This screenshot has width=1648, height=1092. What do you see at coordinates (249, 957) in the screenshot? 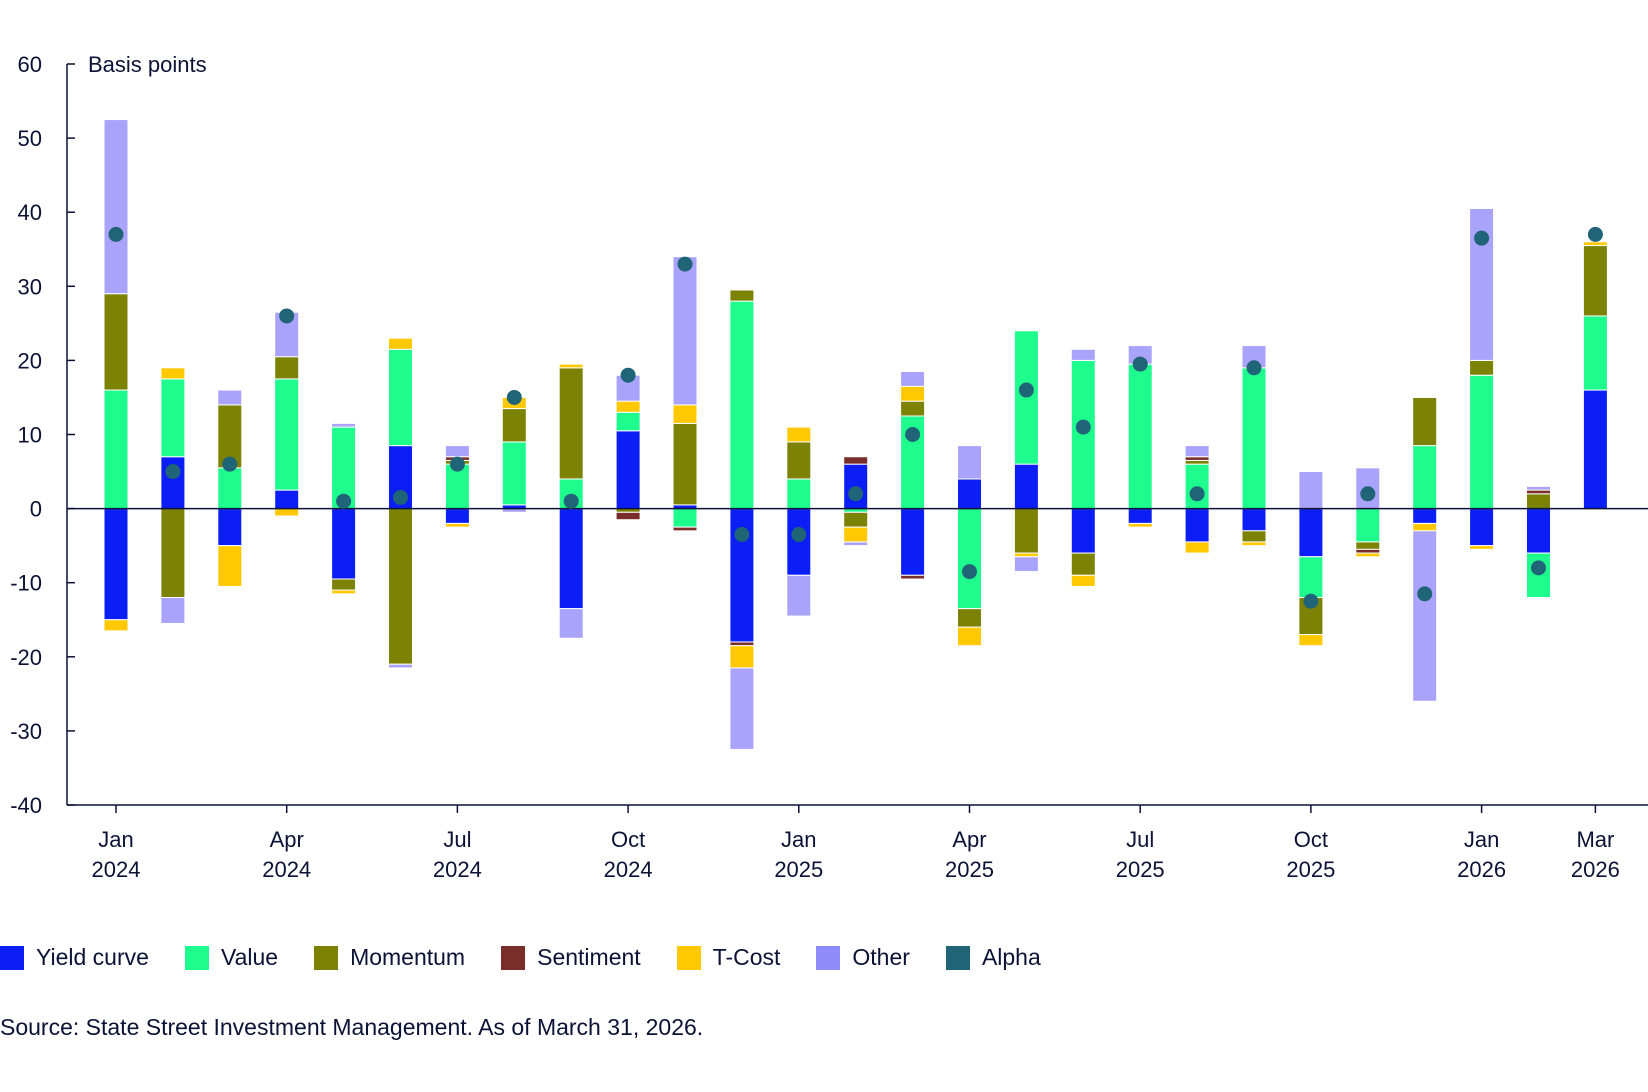
I see `legend-label-value: Value` at bounding box center [249, 957].